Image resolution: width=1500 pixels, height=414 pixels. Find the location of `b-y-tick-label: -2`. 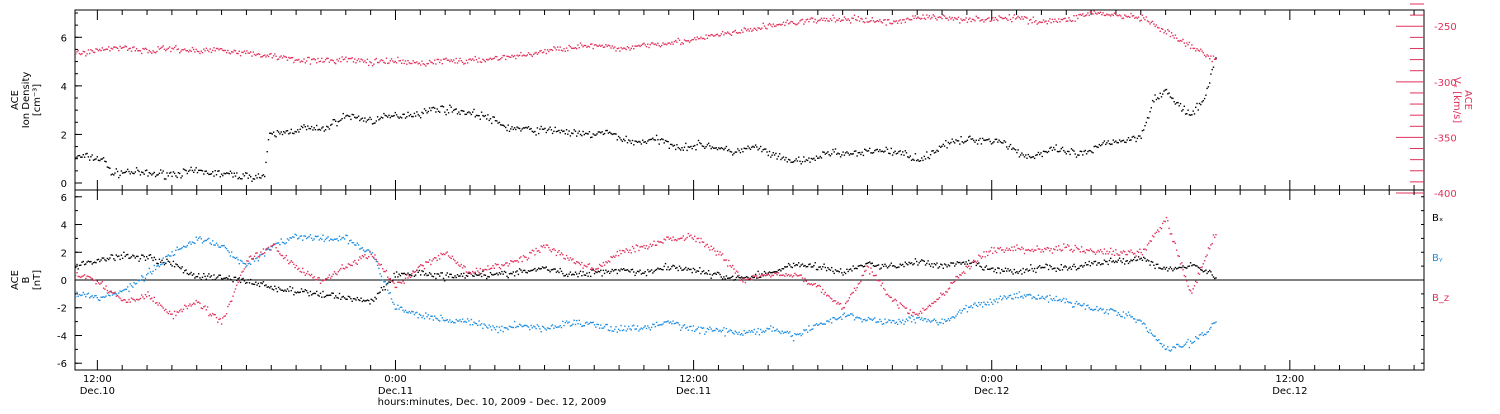

b-y-tick-label: -2 is located at coordinates (62, 309).